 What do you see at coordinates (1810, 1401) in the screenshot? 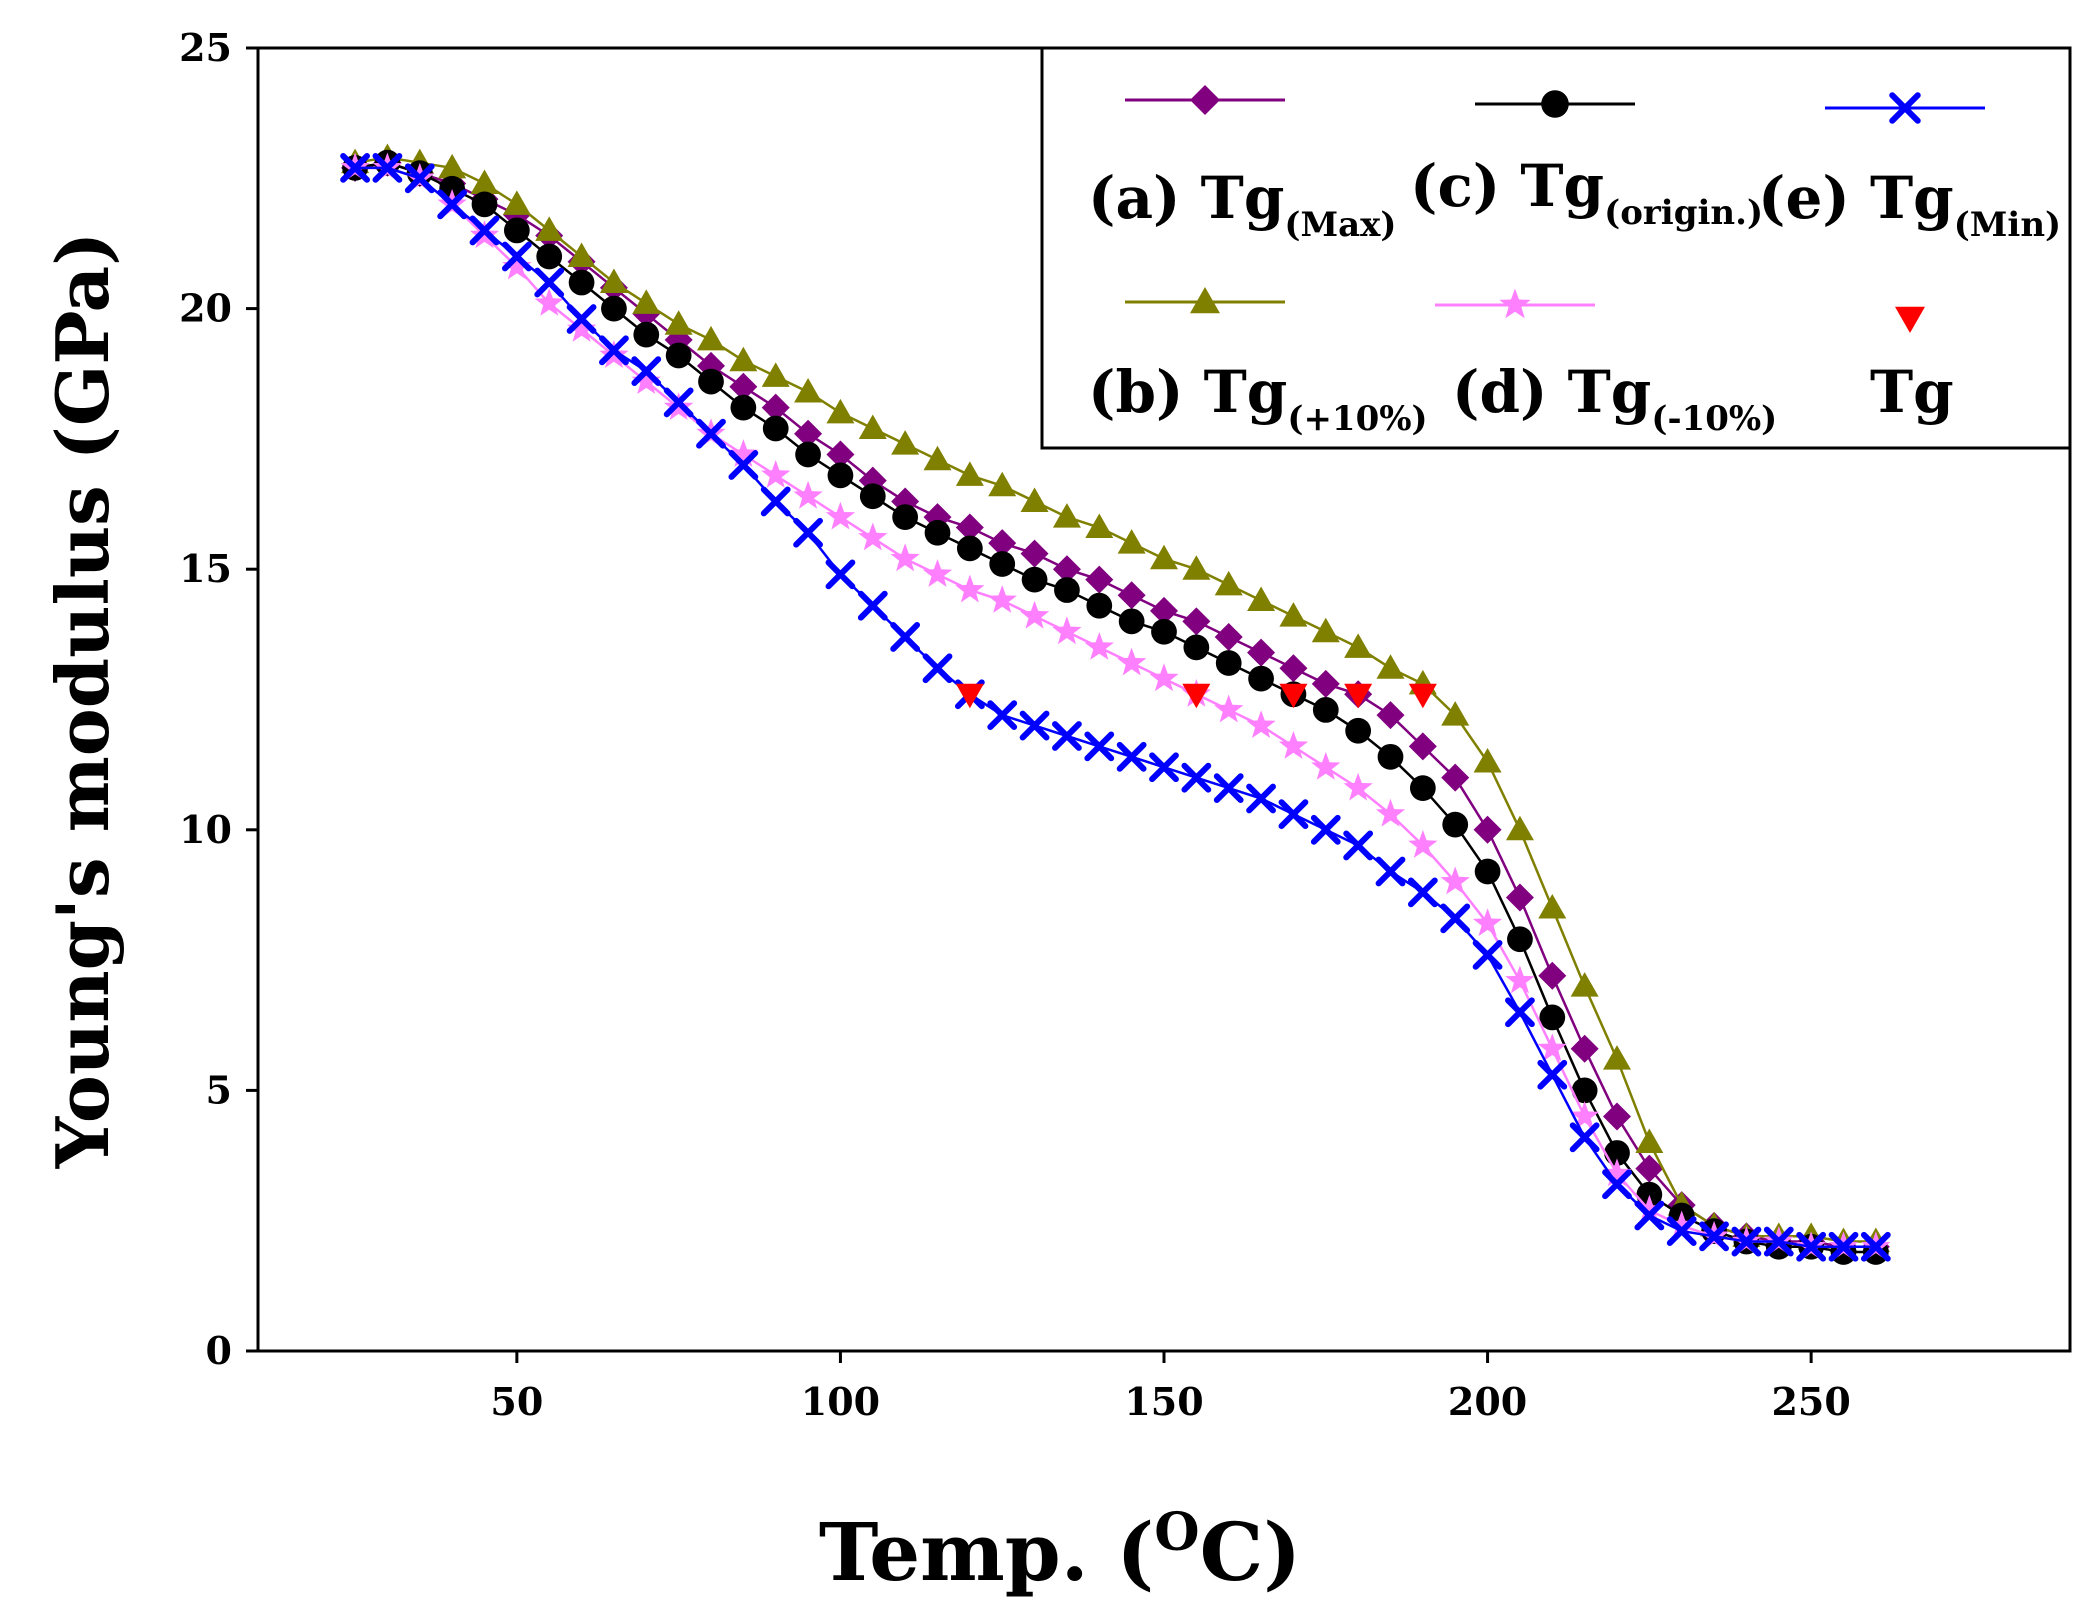
I see `x-tick-label-250: 250` at bounding box center [1810, 1401].